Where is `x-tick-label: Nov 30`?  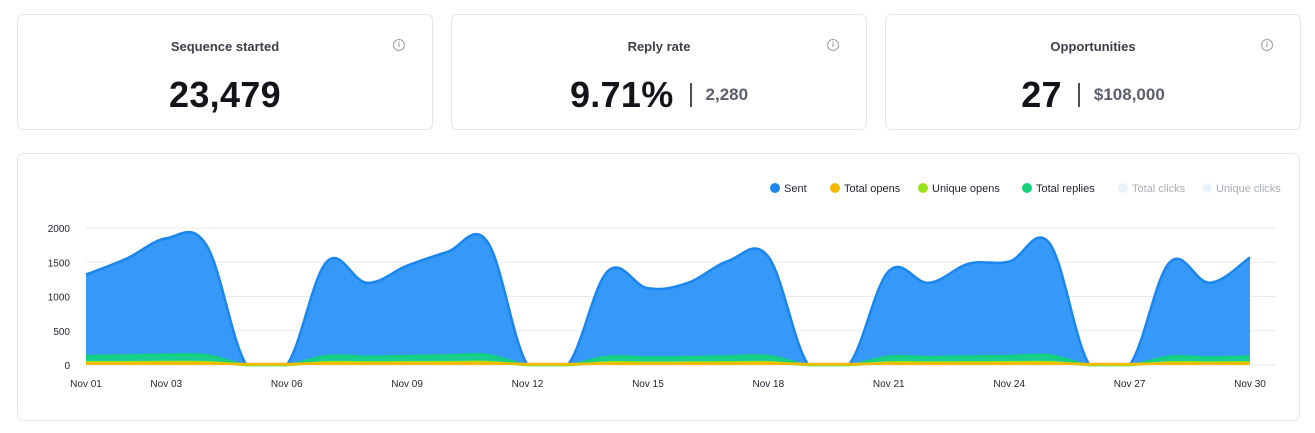 x-tick-label: Nov 30 is located at coordinates (1250, 384).